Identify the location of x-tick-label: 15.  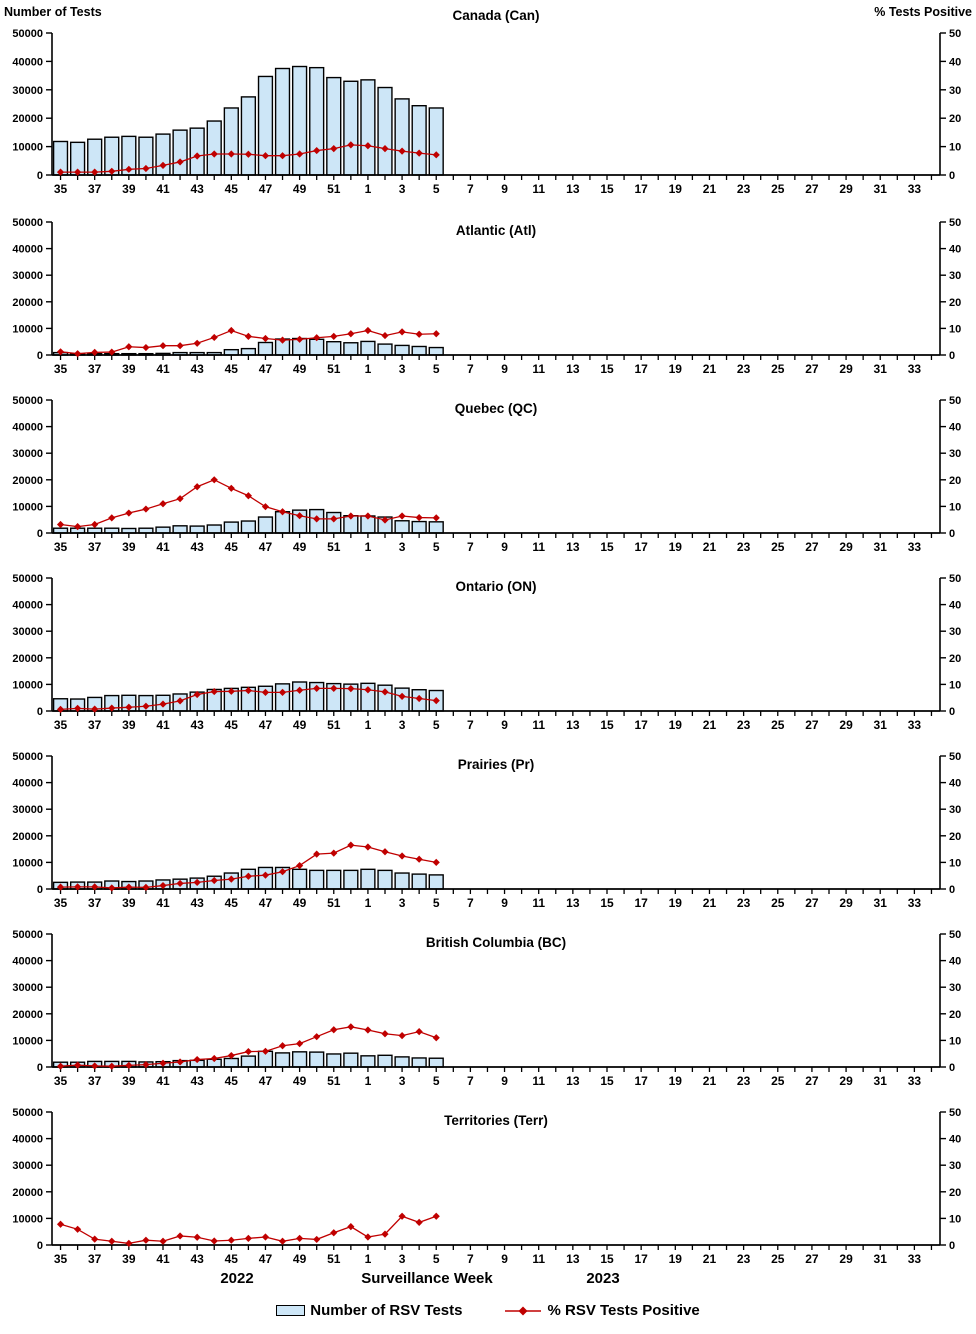
(607, 369).